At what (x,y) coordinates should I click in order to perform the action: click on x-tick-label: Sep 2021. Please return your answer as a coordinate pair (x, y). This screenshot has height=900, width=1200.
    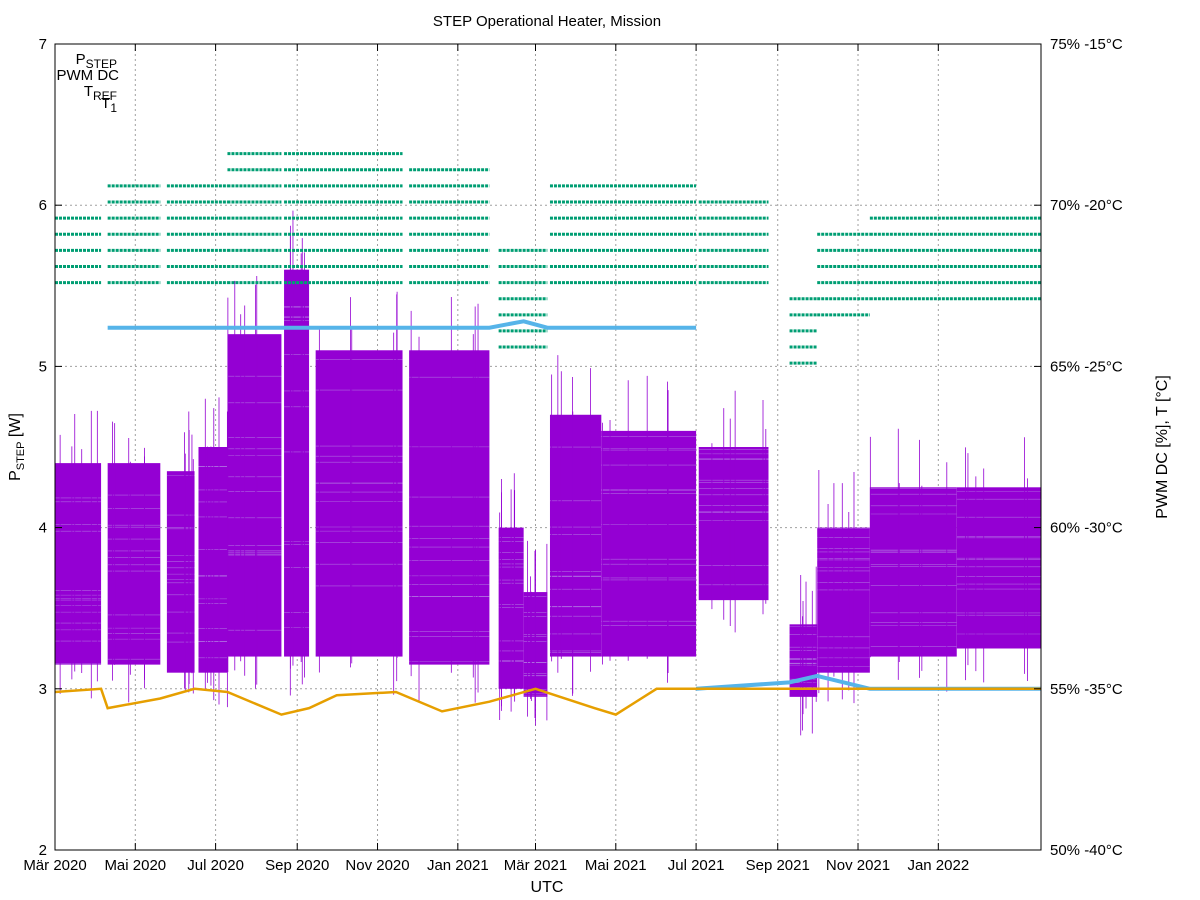
    Looking at the image, I should click on (778, 865).